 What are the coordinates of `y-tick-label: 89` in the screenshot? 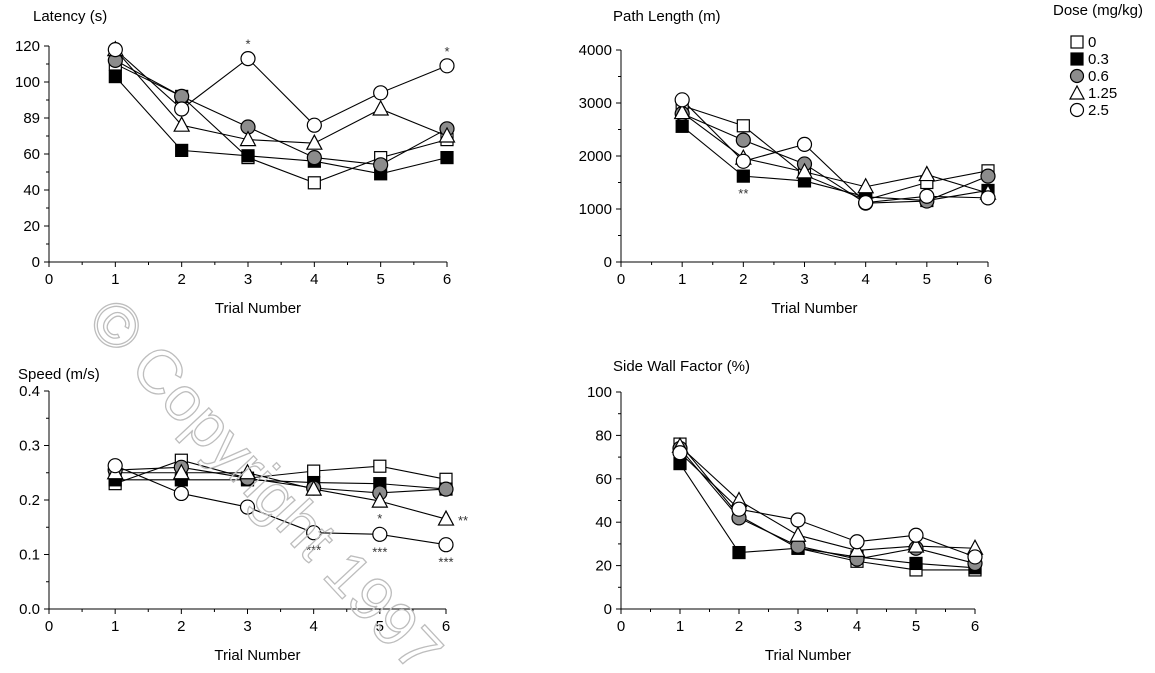 It's located at (31, 118).